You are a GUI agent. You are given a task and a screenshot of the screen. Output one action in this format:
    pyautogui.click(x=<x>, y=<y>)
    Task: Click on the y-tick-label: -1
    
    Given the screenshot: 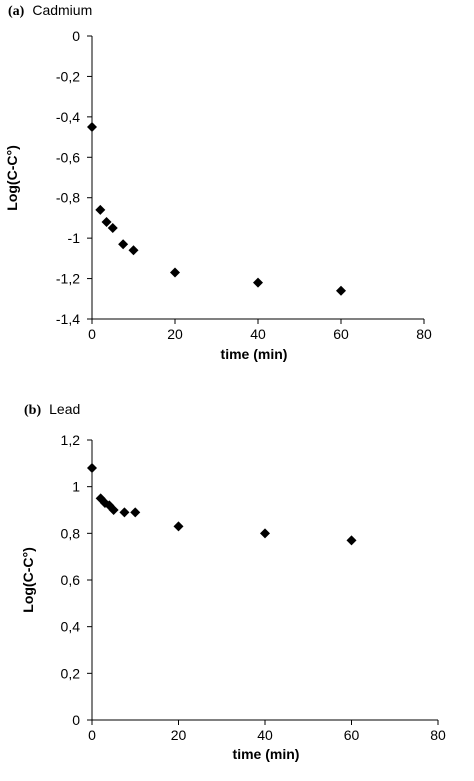 What is the action you would take?
    pyautogui.click(x=74, y=238)
    